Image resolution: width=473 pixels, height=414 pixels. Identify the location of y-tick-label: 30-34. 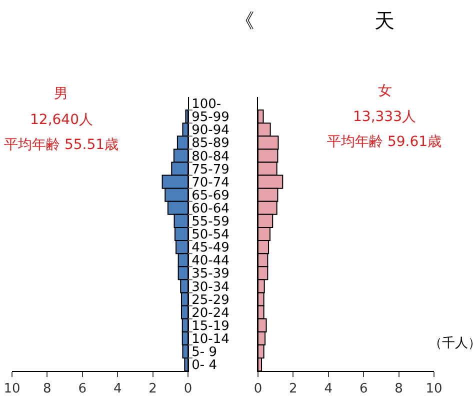
(211, 287).